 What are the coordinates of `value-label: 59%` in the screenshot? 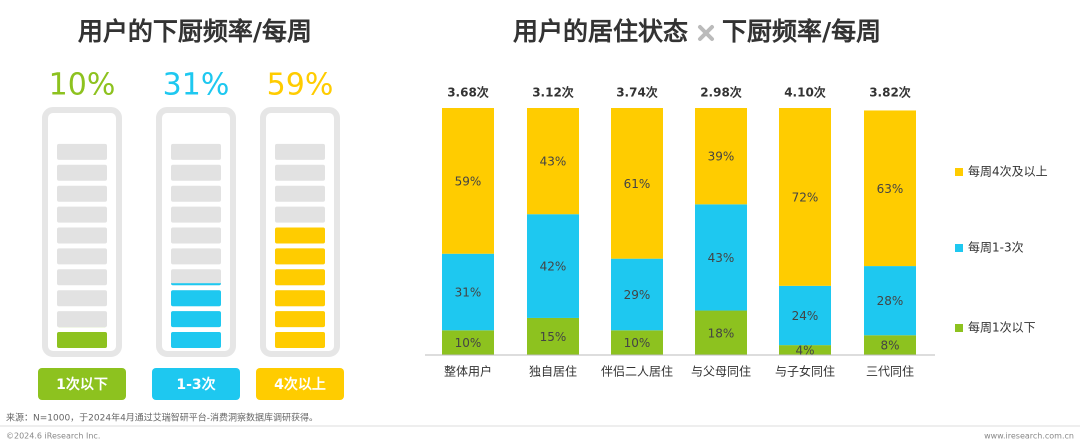 It's located at (468, 181).